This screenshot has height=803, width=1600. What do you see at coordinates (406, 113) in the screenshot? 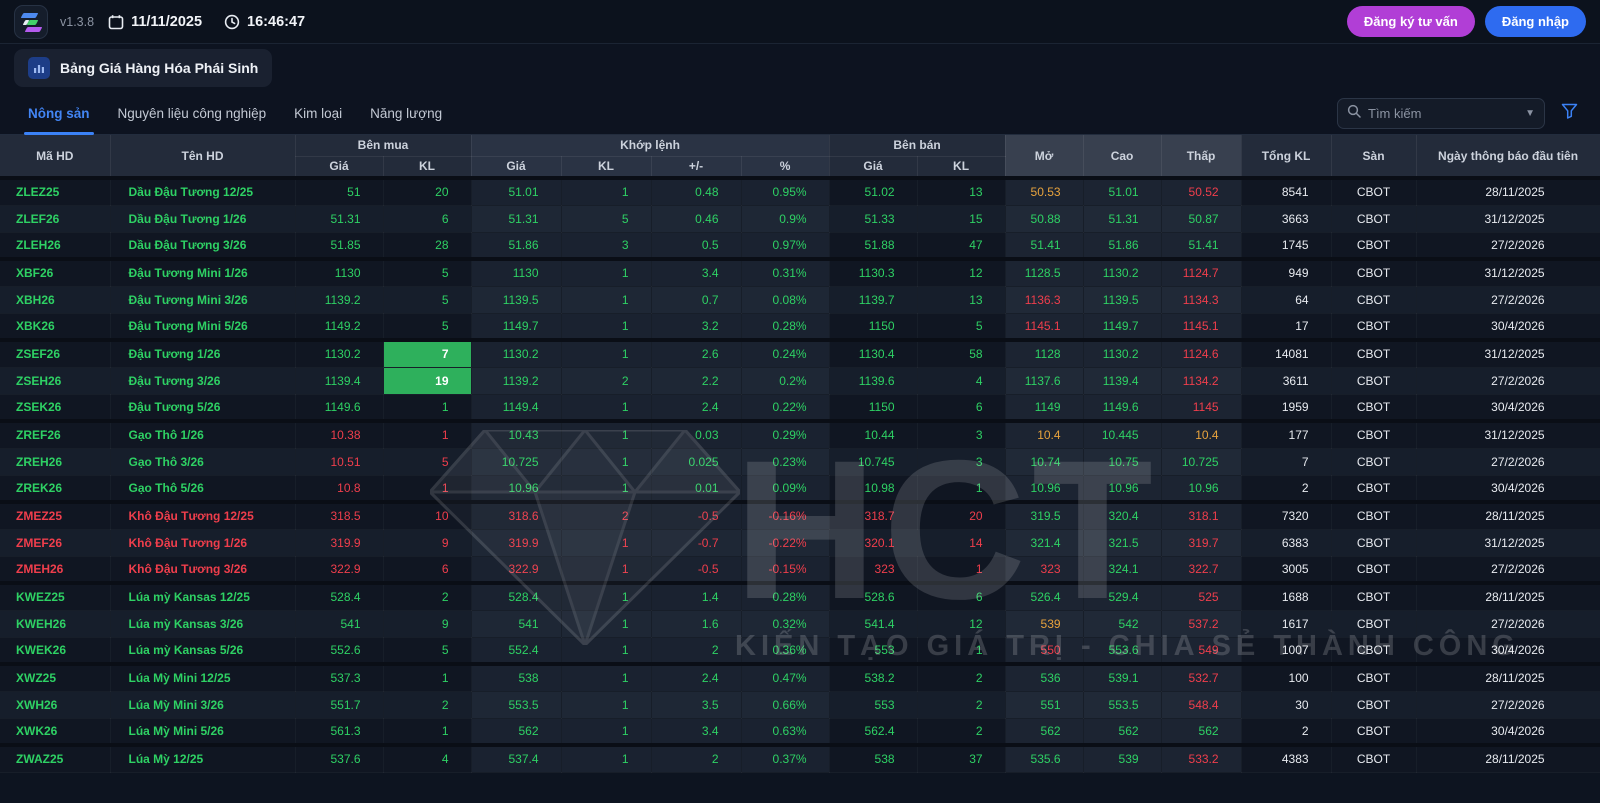
I see `tab-nang-luong: Năng lượng` at bounding box center [406, 113].